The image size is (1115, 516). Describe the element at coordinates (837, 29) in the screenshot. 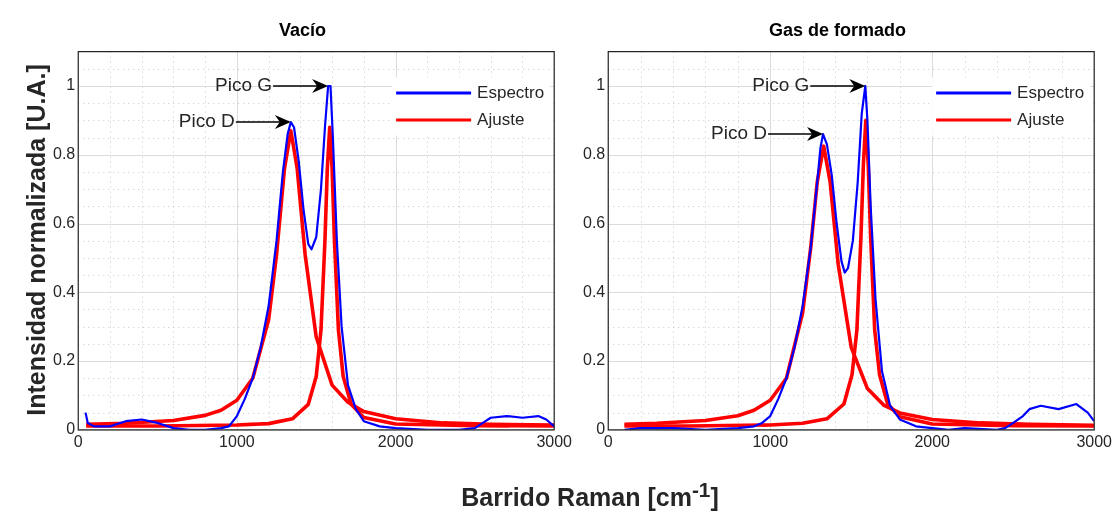

I see `chart-title: Gas de formado` at that location.